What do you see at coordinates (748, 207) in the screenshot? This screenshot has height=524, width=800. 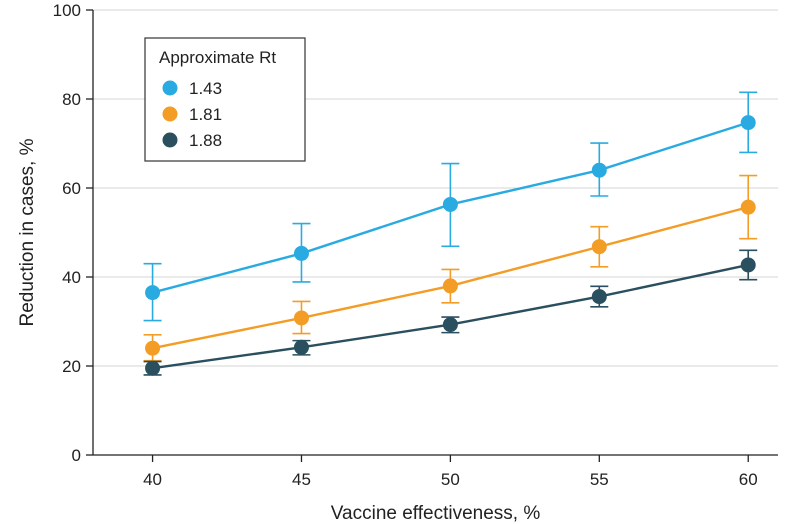 I see `point-1.81-60` at bounding box center [748, 207].